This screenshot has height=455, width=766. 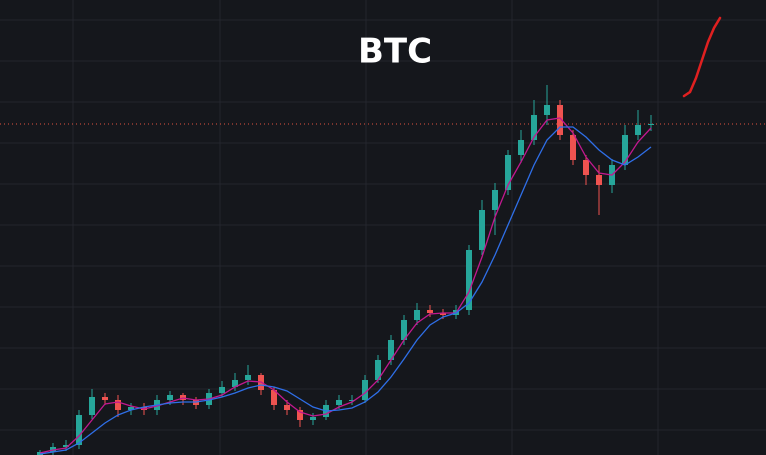 I want to click on hand-drawn-annotation, so click(x=702, y=57).